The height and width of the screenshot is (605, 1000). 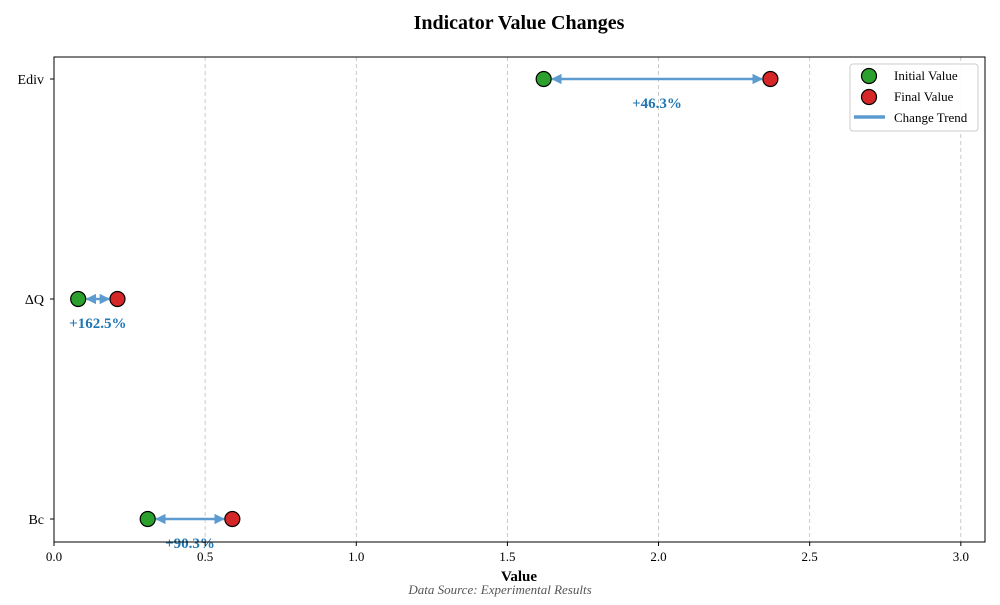 I want to click on x-axis-label: Value, so click(x=519, y=577).